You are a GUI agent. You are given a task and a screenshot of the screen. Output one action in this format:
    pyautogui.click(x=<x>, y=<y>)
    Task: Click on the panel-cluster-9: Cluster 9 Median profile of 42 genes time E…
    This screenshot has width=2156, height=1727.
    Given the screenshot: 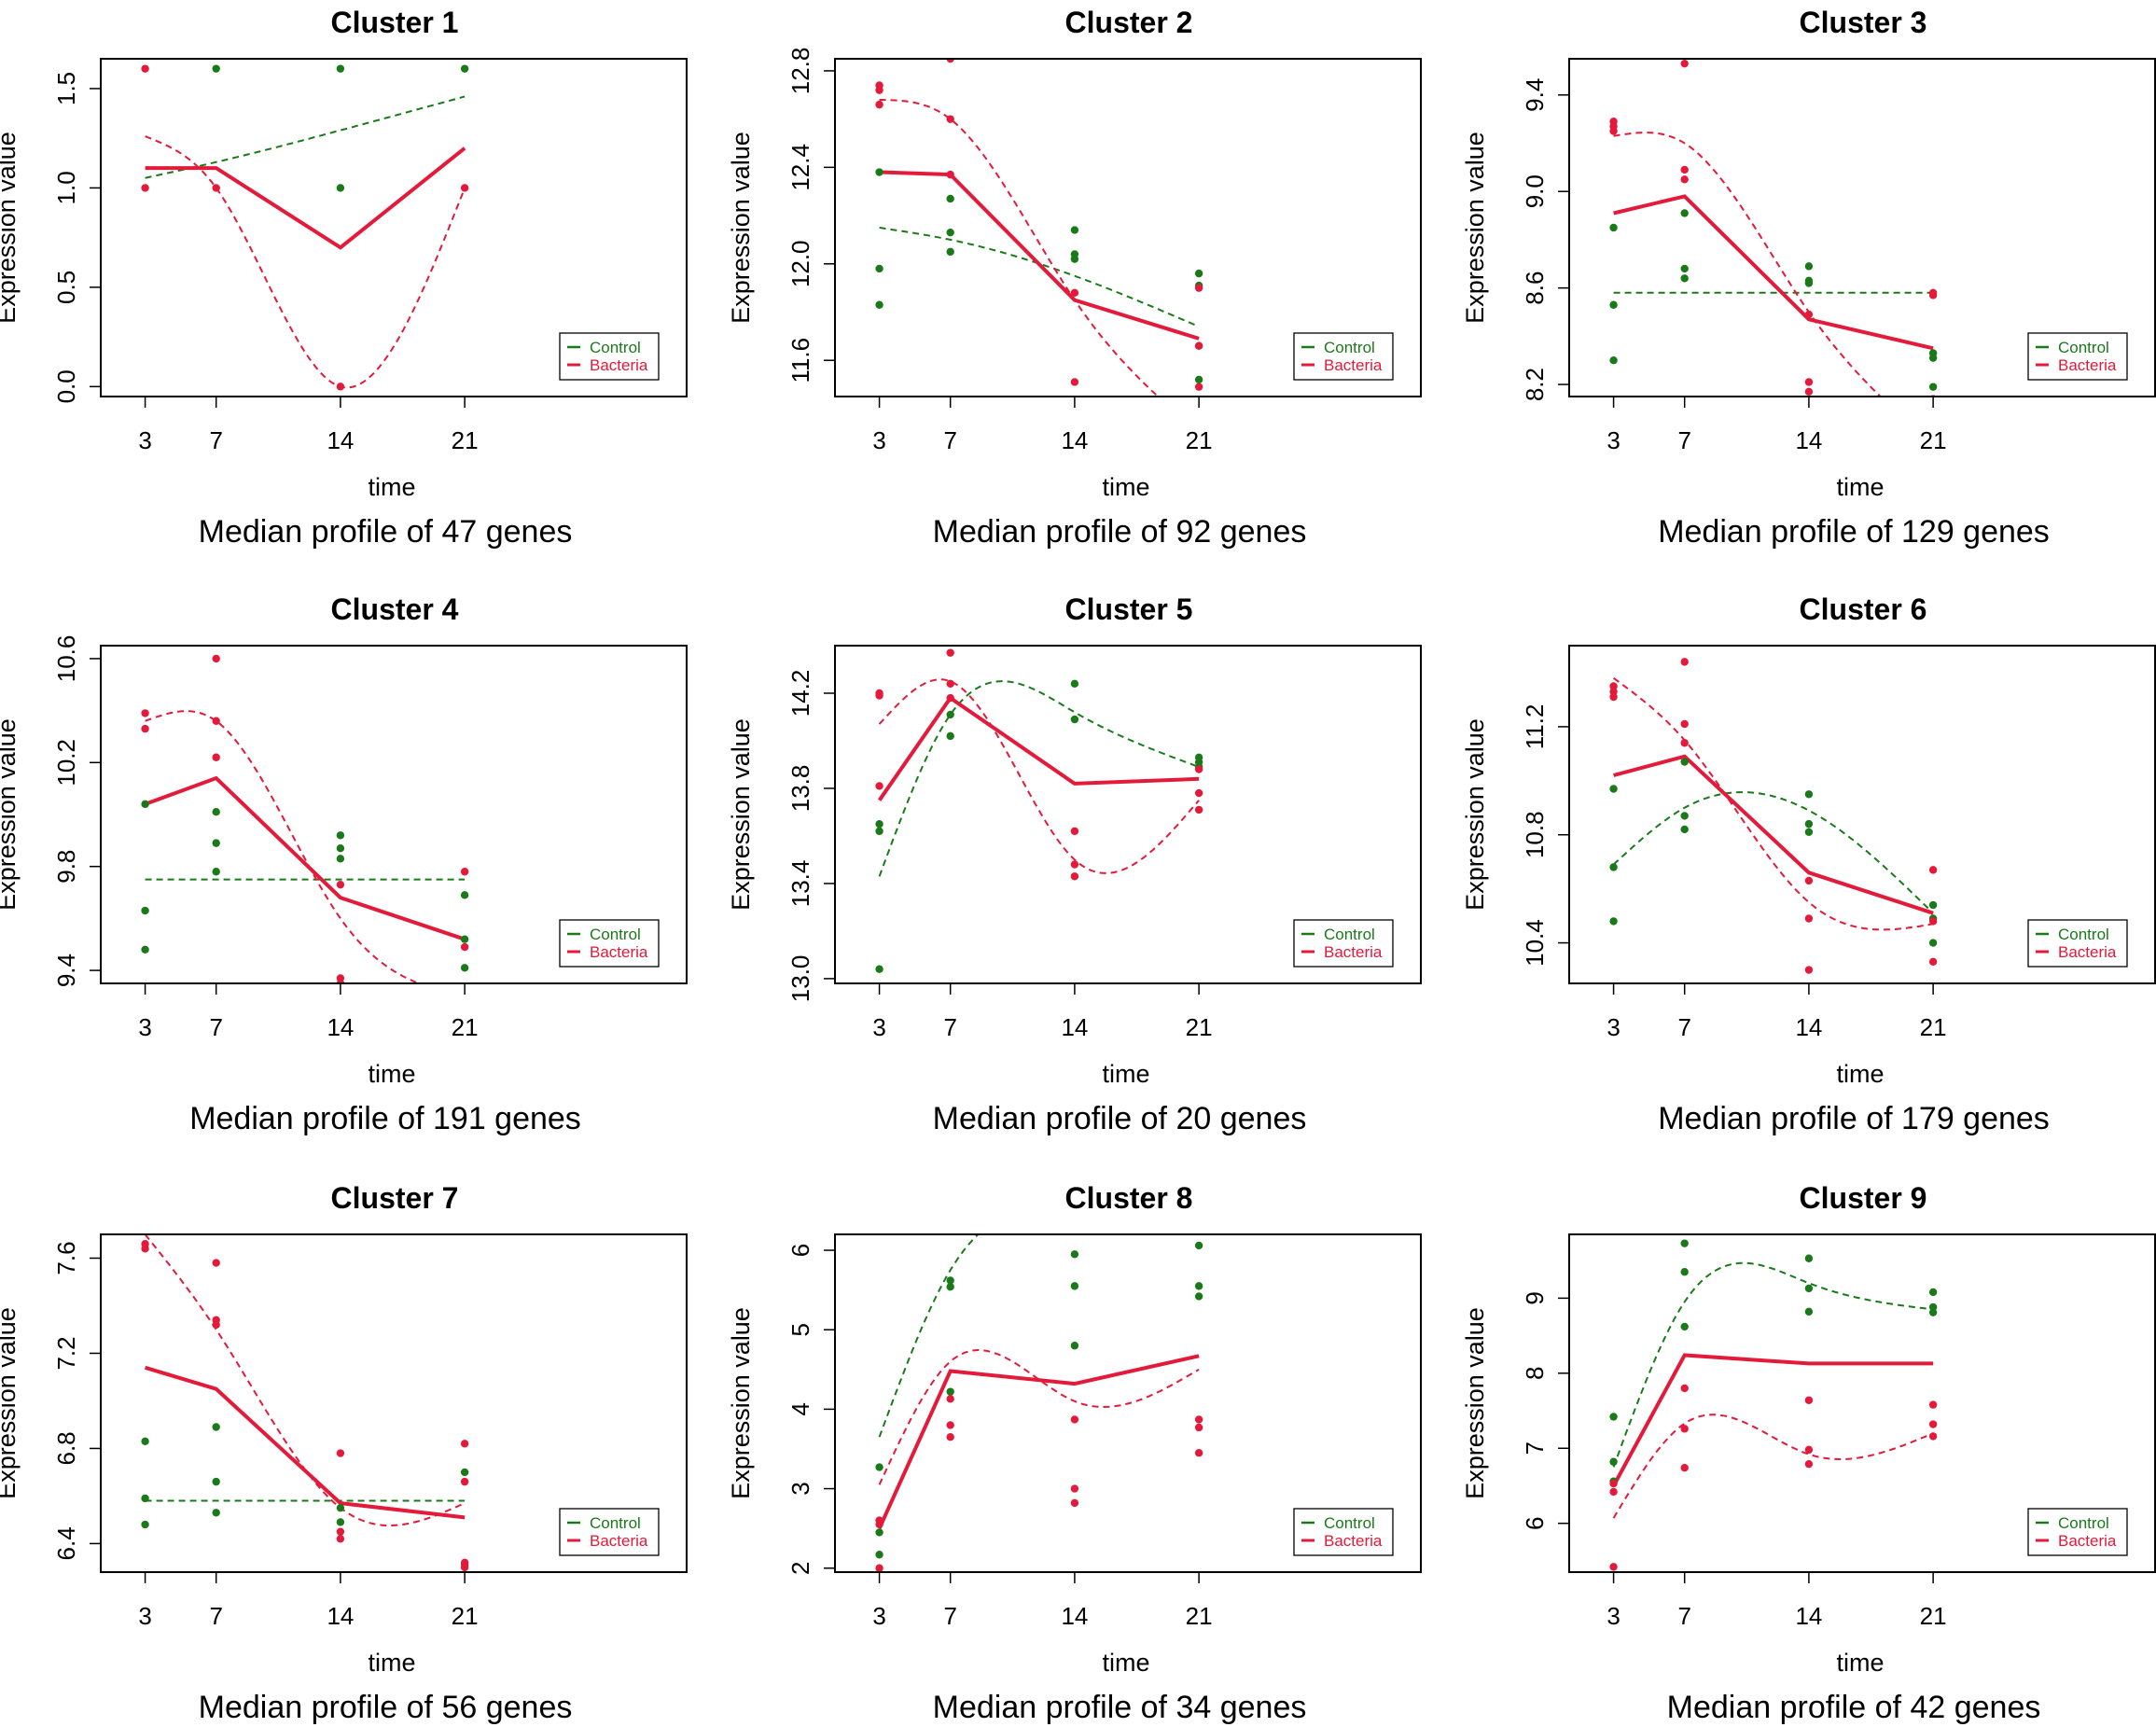 What is the action you would take?
    pyautogui.click(x=1808, y=1453)
    